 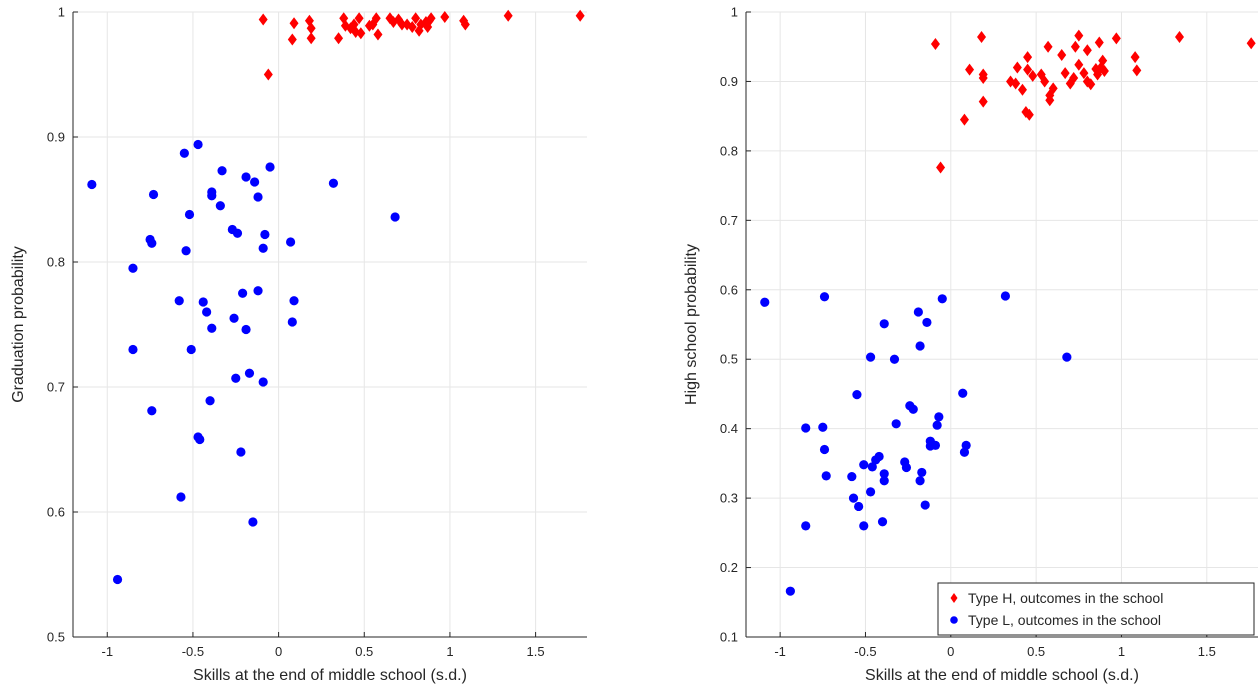 What do you see at coordinates (729, 220) in the screenshot?
I see `y-tick-label: 0.7` at bounding box center [729, 220].